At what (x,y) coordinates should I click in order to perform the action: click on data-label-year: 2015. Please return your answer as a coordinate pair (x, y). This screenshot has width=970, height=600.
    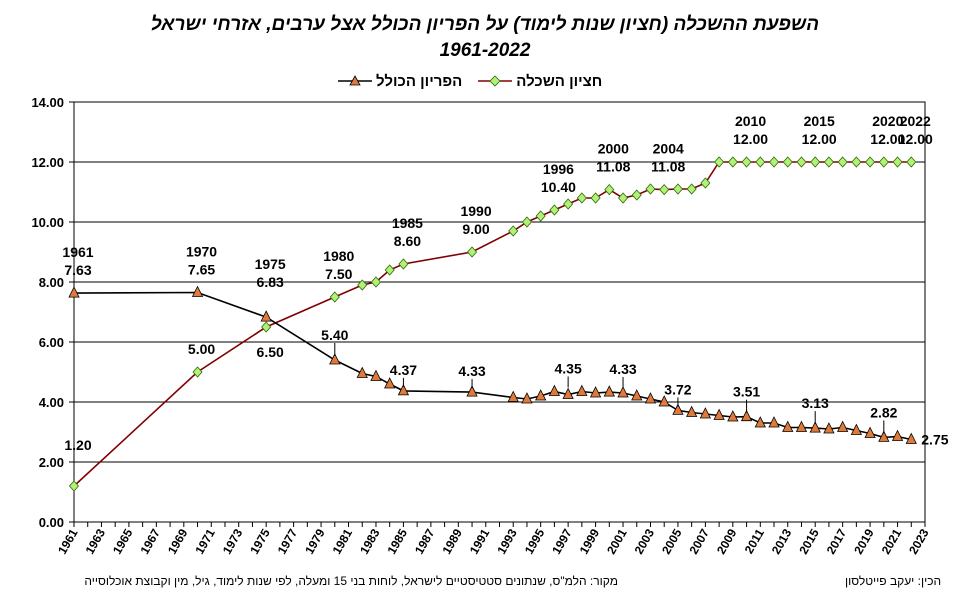
    Looking at the image, I should click on (819, 121).